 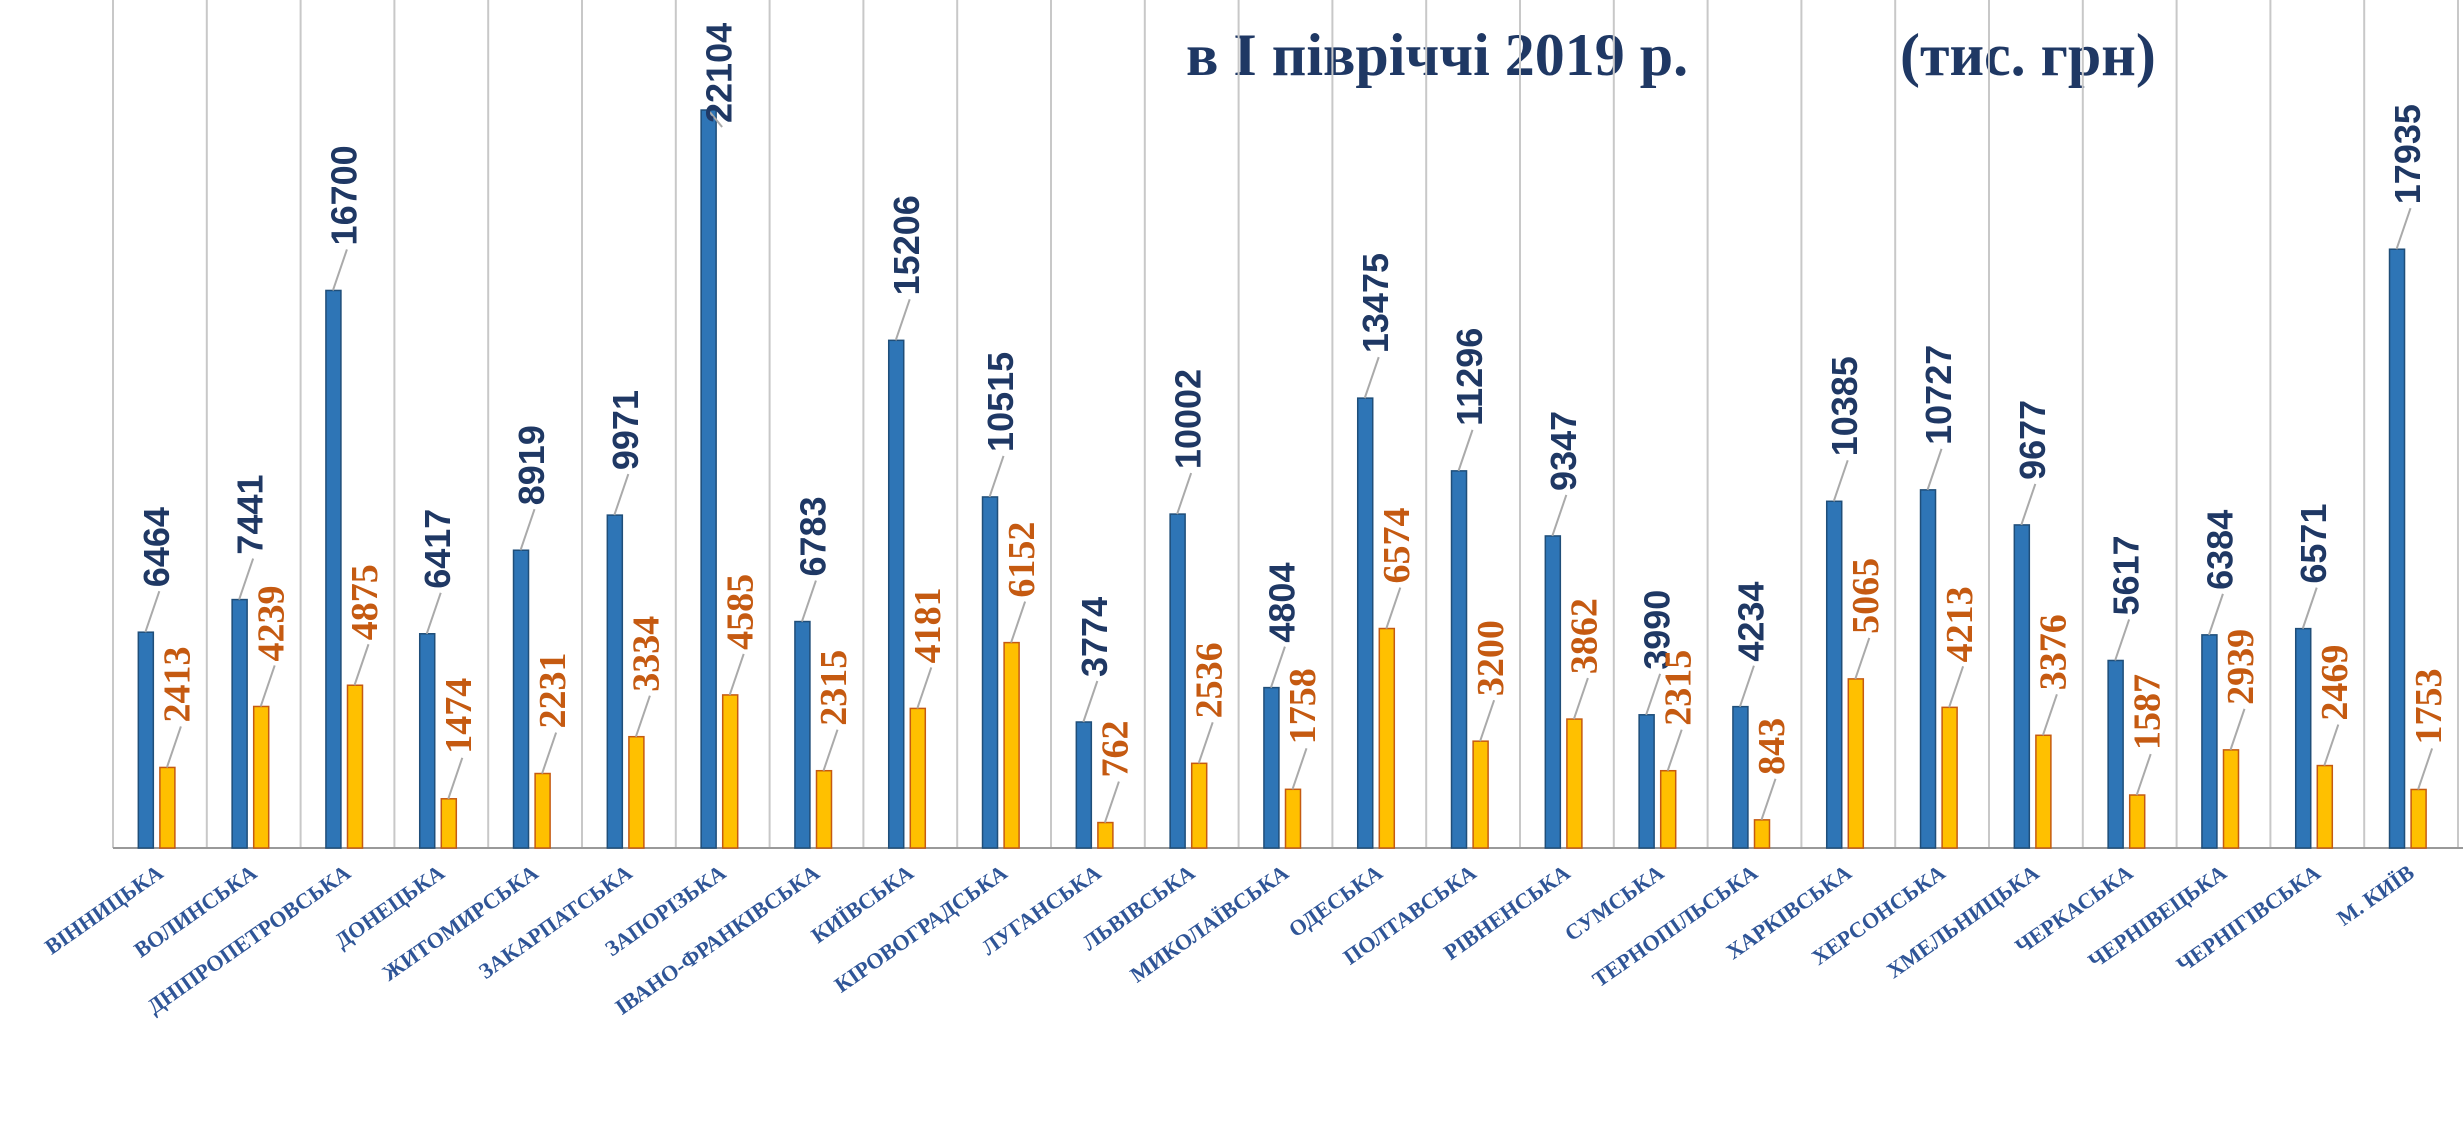 I want to click on data-label: 4804, so click(x=1281, y=603).